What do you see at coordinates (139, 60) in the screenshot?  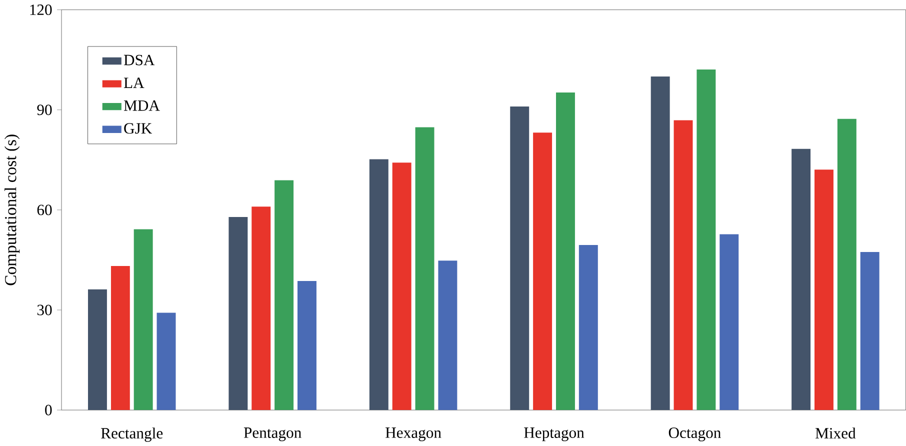 I see `legend-label: DSA` at bounding box center [139, 60].